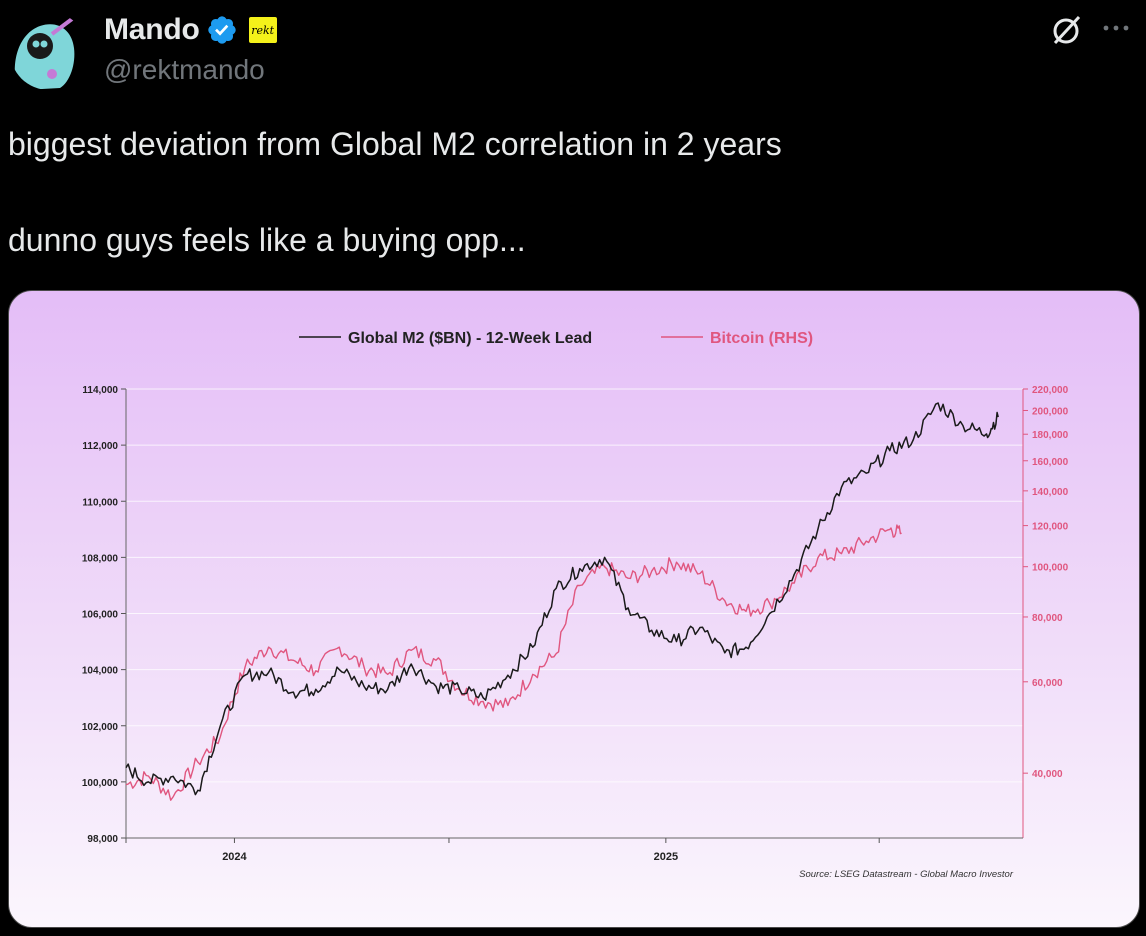  What do you see at coordinates (1050, 390) in the screenshot?
I see `right-tick-label: 220,000` at bounding box center [1050, 390].